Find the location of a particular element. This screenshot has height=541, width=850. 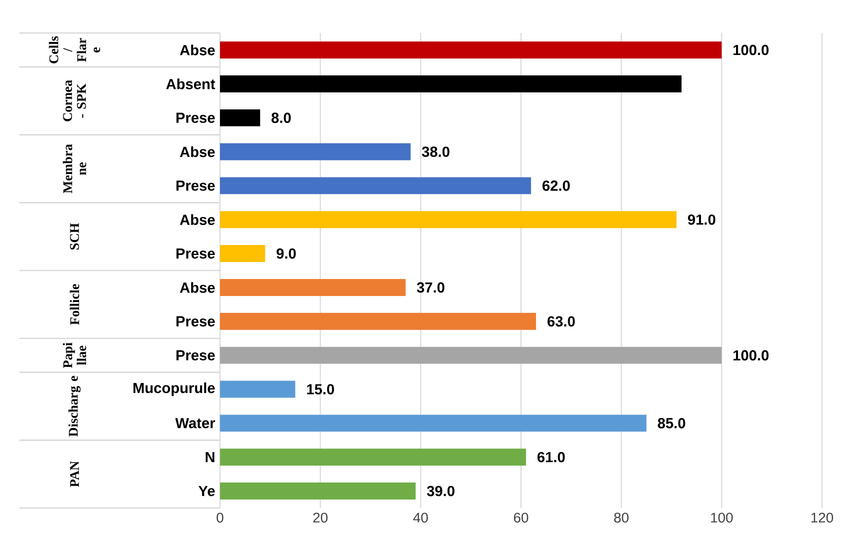

text: SCH is located at coordinates (74, 236).